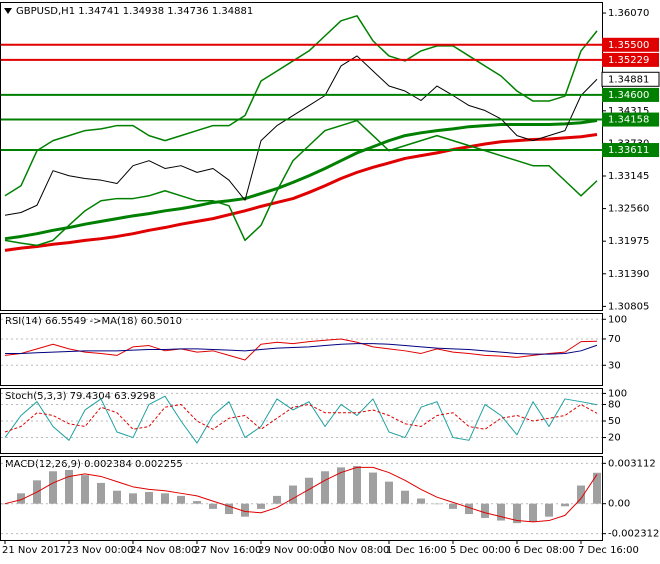  I want to click on y-tick-label: 1.31975, so click(628, 241).